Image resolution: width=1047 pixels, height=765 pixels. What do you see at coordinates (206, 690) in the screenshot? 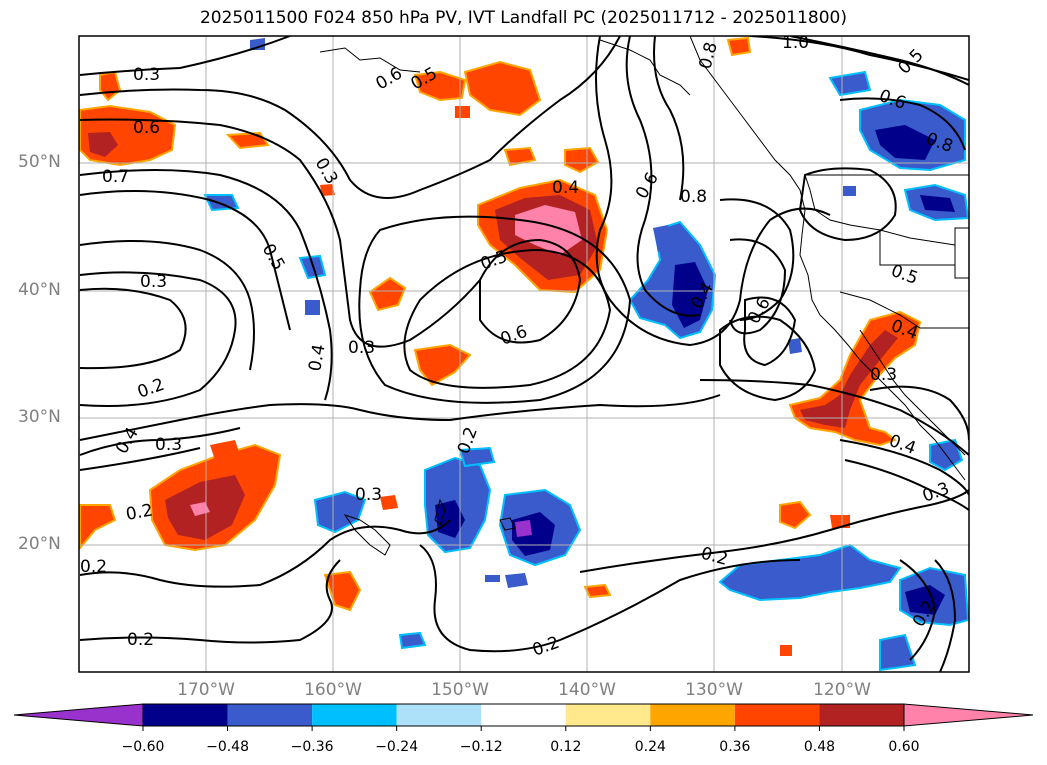
I see `lon-label-170w: 170°W` at bounding box center [206, 690].